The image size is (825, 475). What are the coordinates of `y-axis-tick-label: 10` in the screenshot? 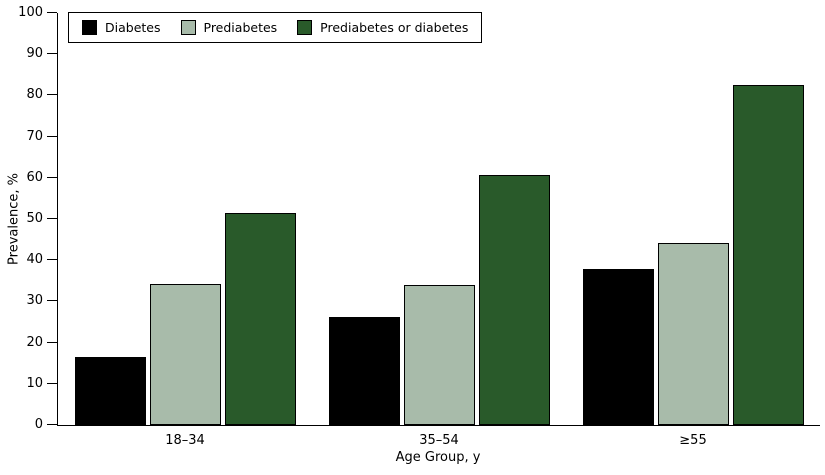 It's located at (34, 383).